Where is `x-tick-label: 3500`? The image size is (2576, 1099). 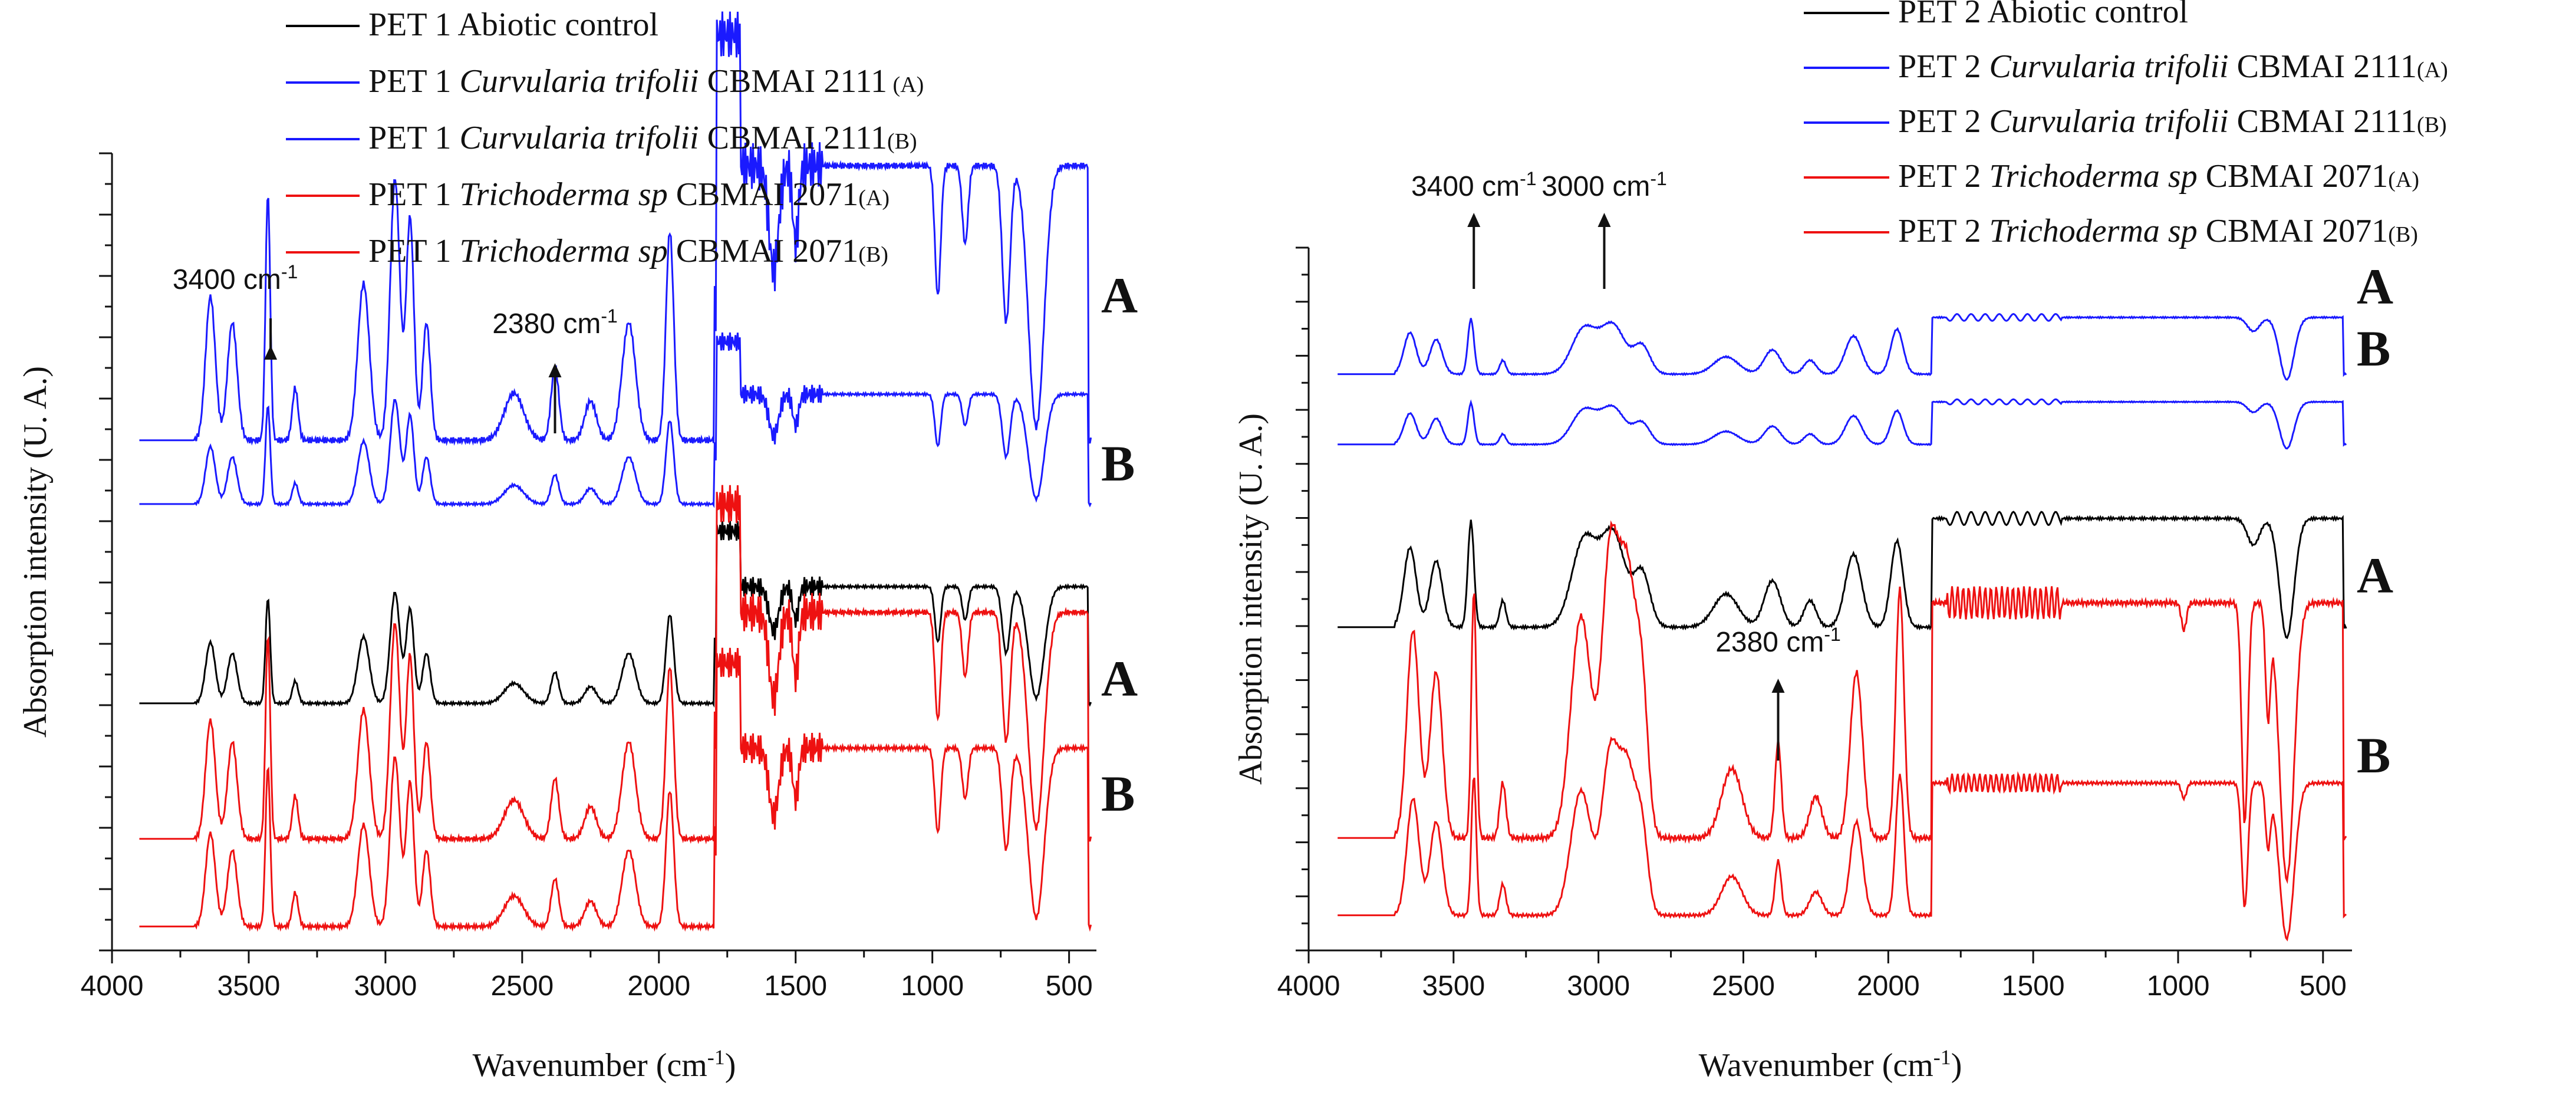 x-tick-label: 3500 is located at coordinates (249, 986).